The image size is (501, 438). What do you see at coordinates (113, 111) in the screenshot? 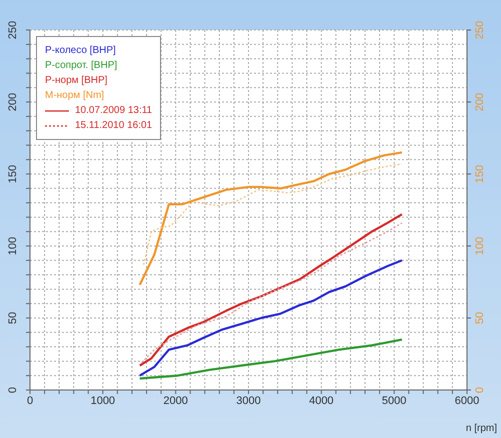
I see `annotation: 10.07.2009 13:11` at bounding box center [113, 111].